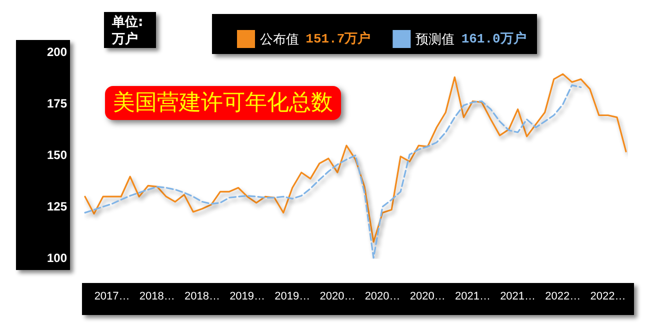  I want to click on y-tick-label: 125, so click(57, 207).